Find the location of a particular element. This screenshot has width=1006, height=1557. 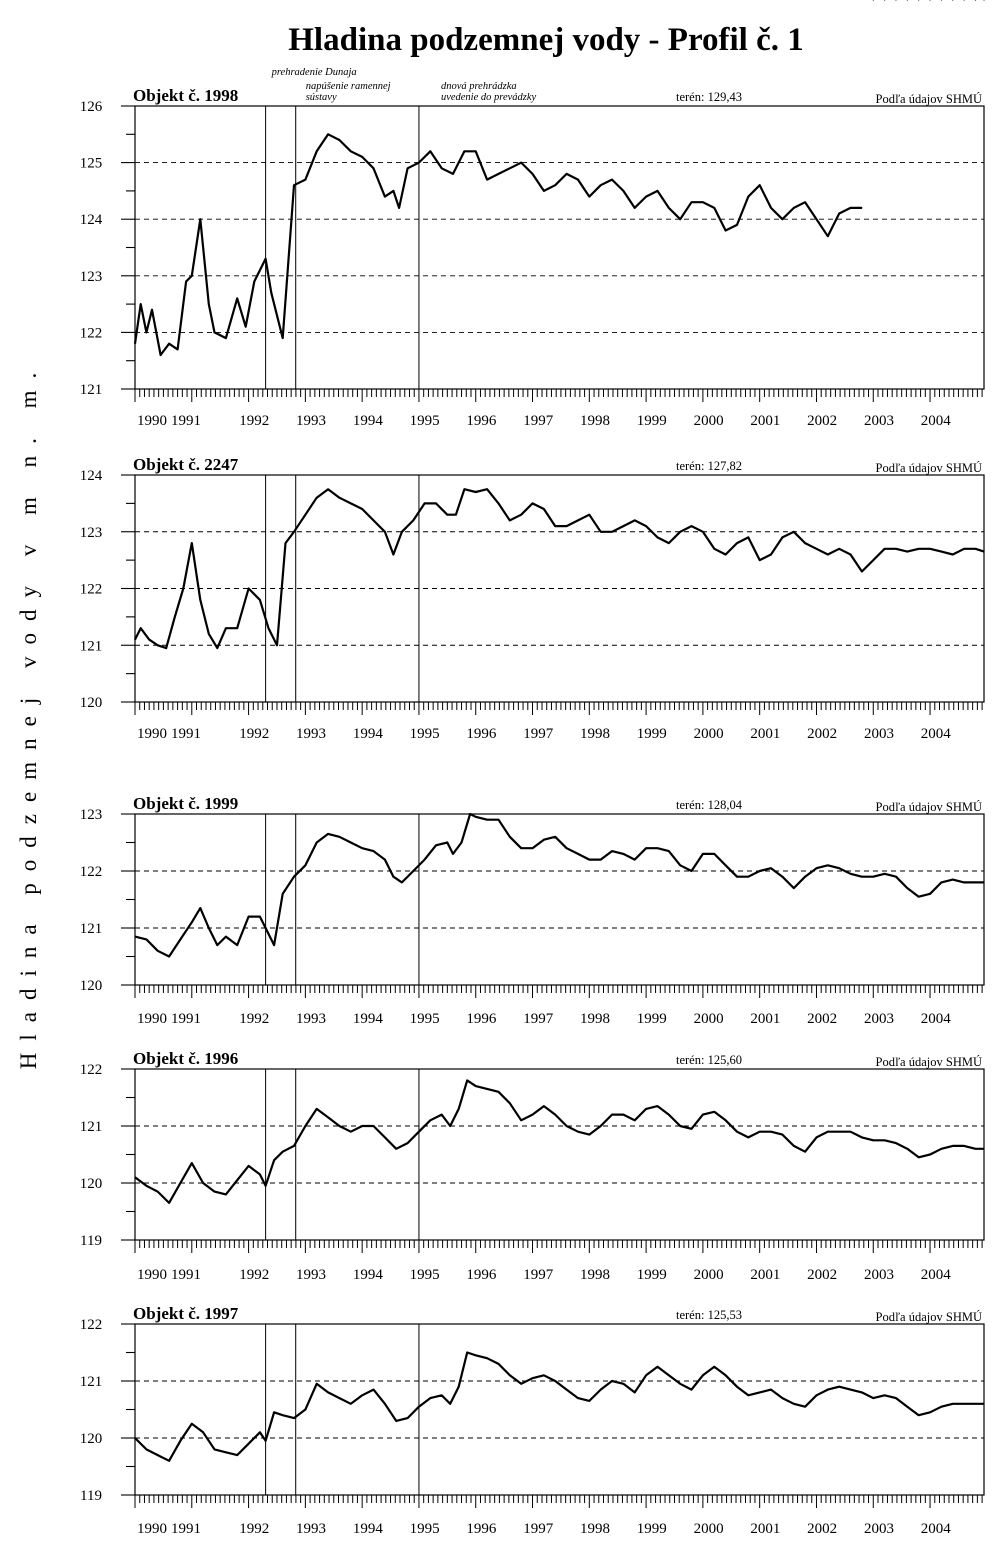

x-tick-label: 2001 is located at coordinates (765, 1275).